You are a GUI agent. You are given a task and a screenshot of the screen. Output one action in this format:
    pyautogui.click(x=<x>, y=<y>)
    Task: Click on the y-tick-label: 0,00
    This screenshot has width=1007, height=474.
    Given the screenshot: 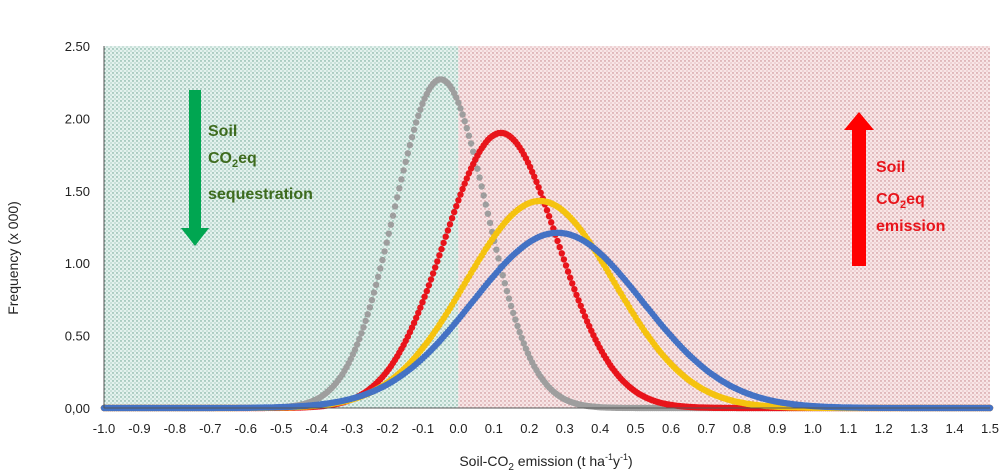 What is the action you would take?
    pyautogui.click(x=77, y=408)
    